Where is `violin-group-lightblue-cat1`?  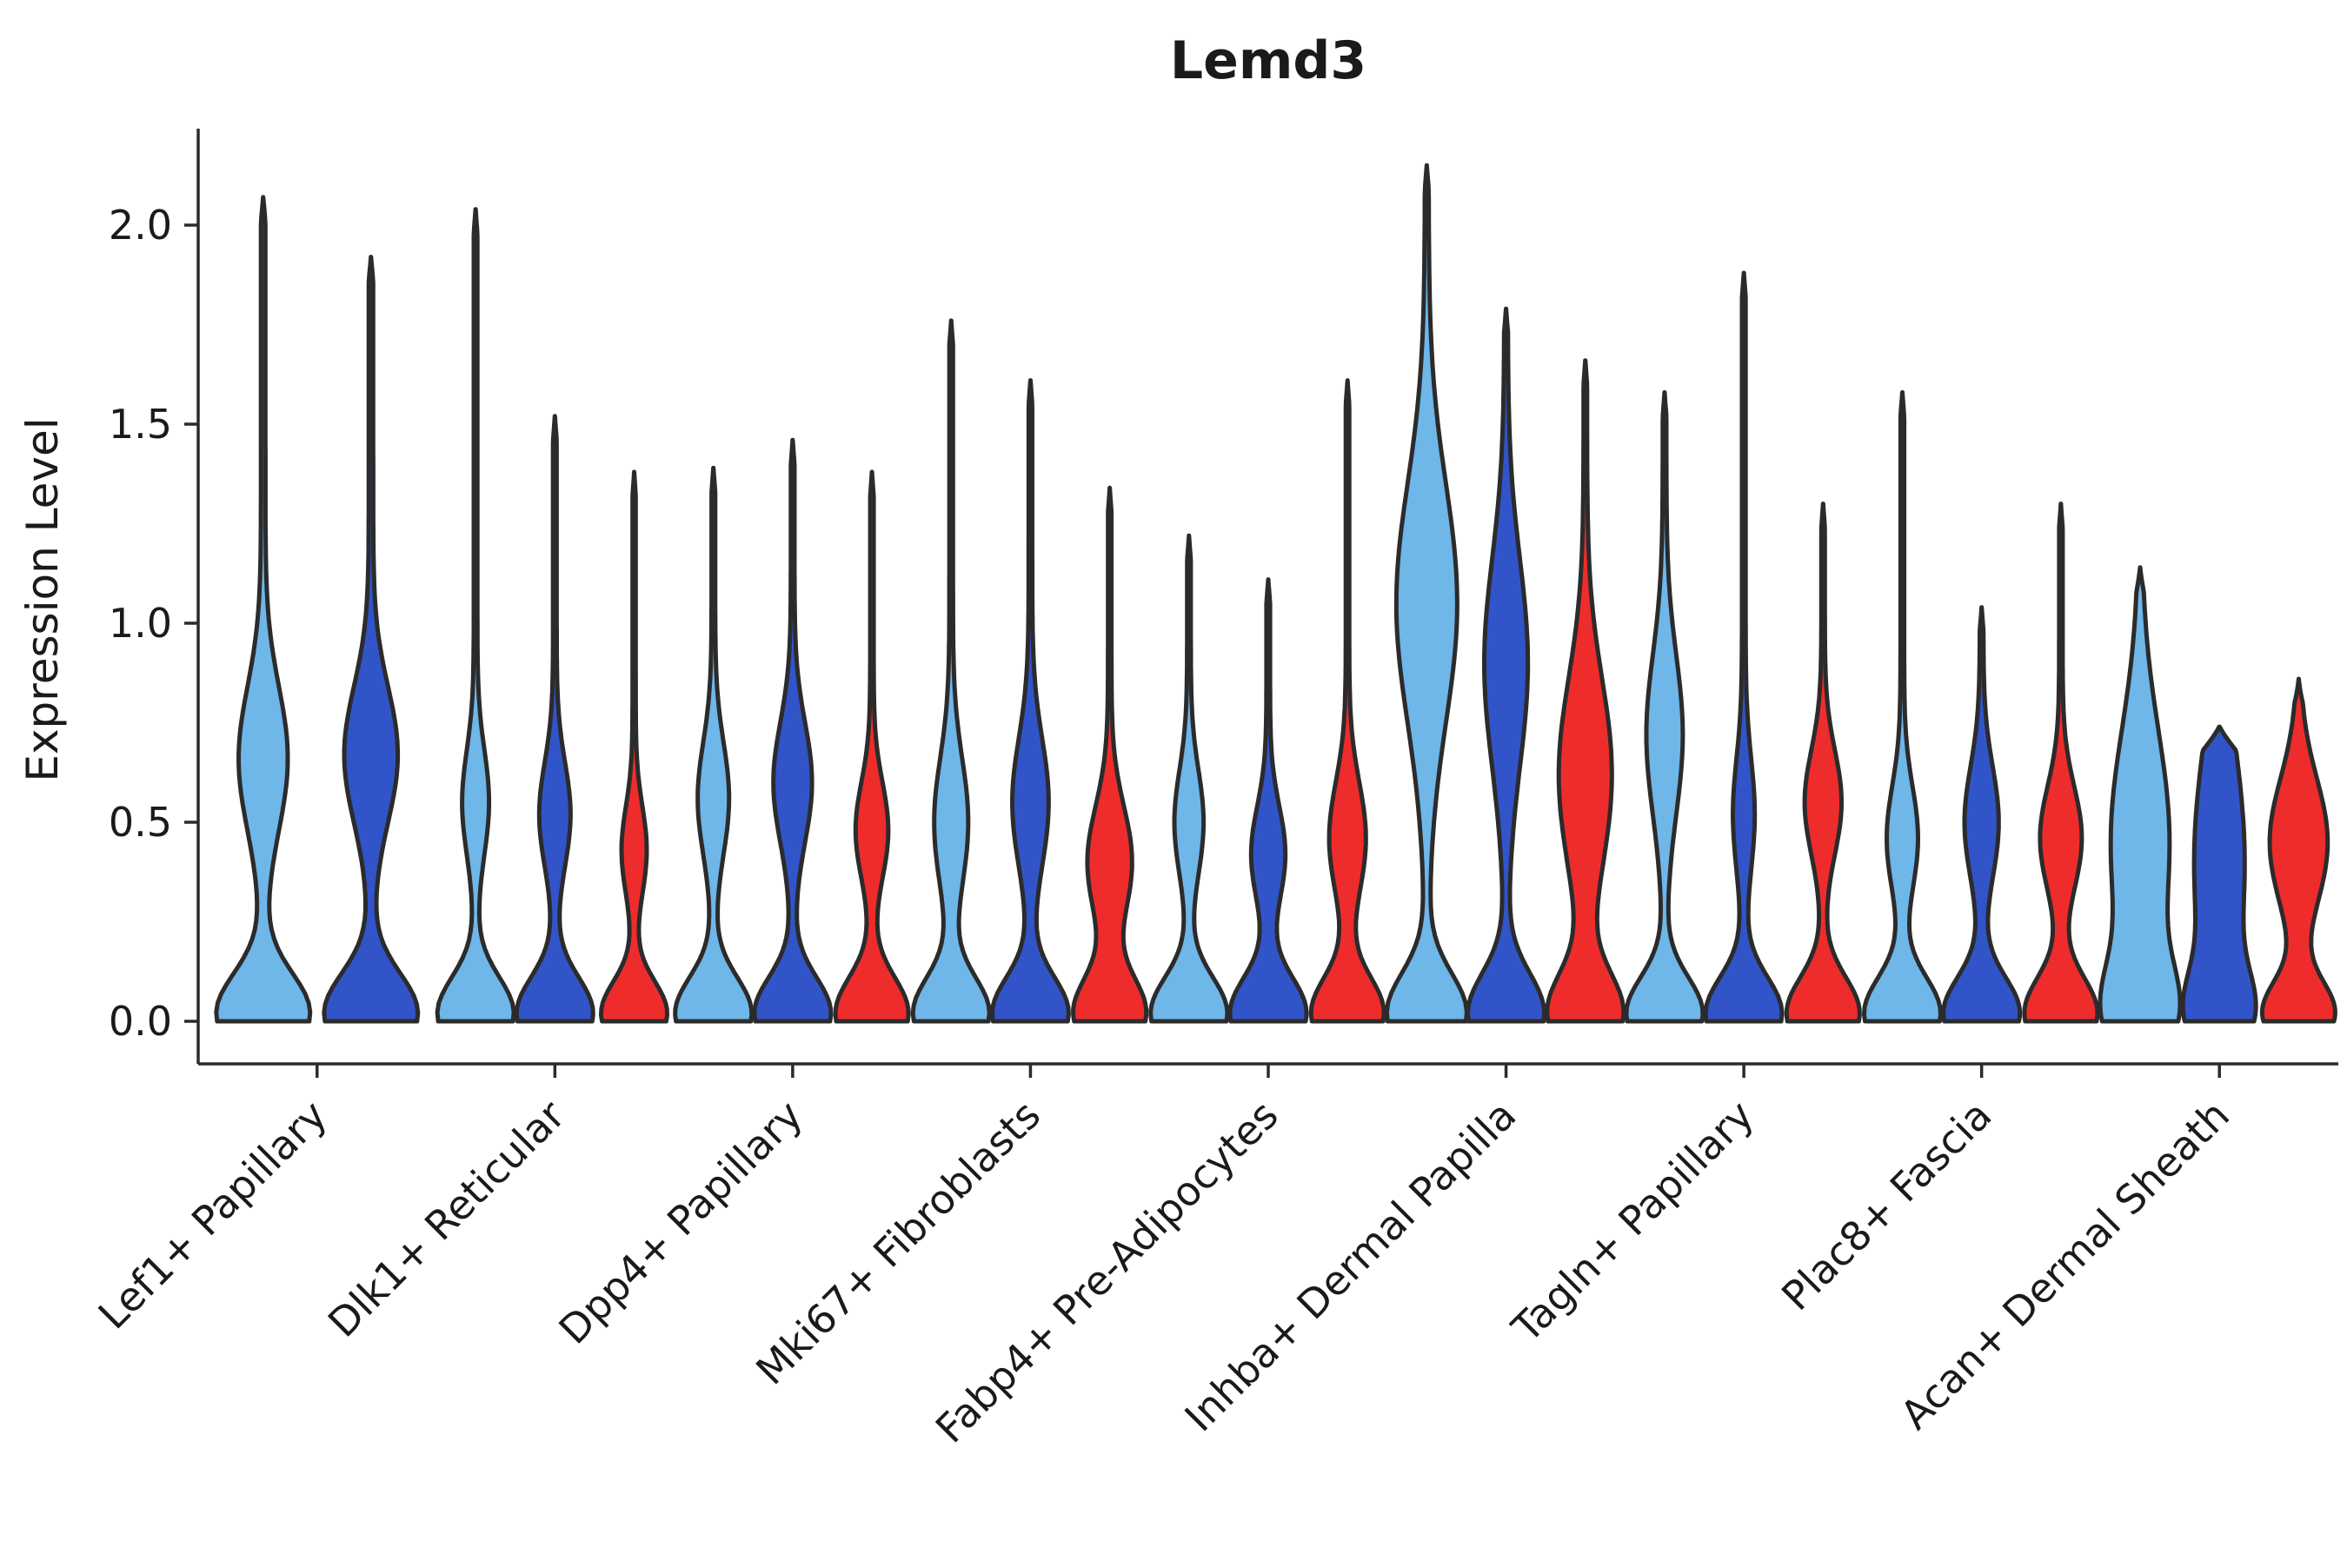 violin-group-lightblue-cat1 is located at coordinates (475, 615).